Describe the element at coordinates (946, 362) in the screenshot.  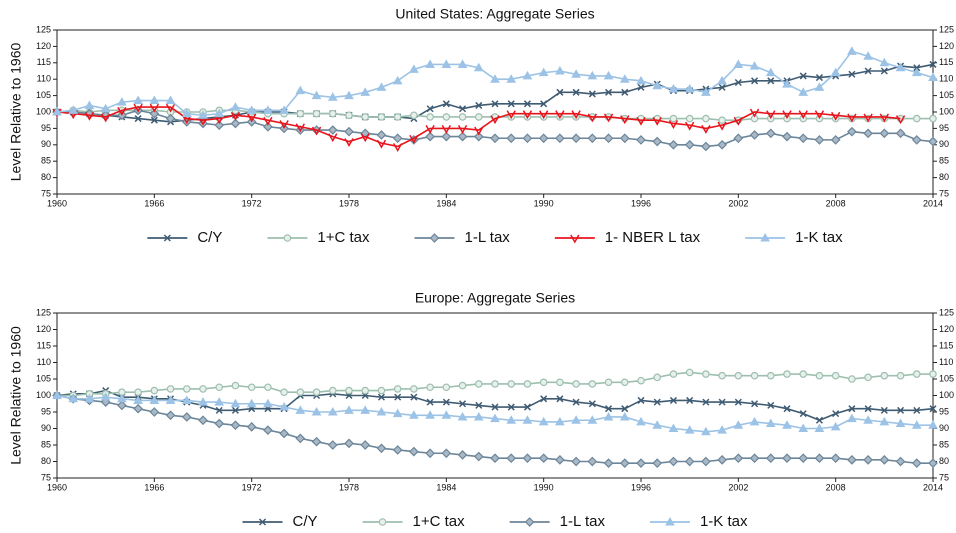
I see `y2-tick-label: 110` at that location.